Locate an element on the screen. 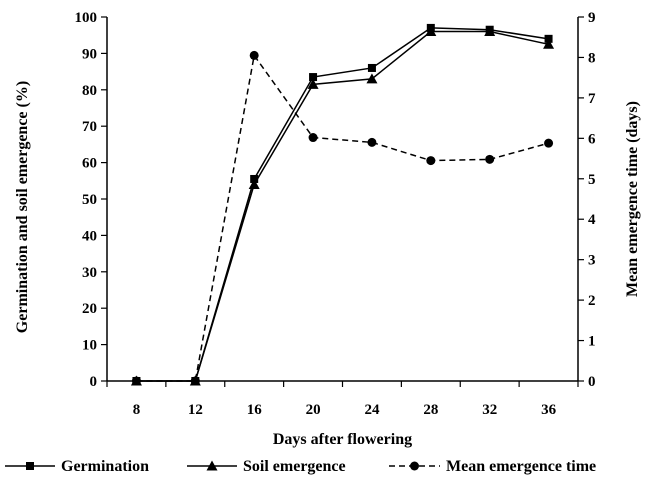 This screenshot has height=479, width=651. x-axis-title: Days after flowering is located at coordinates (342, 439).